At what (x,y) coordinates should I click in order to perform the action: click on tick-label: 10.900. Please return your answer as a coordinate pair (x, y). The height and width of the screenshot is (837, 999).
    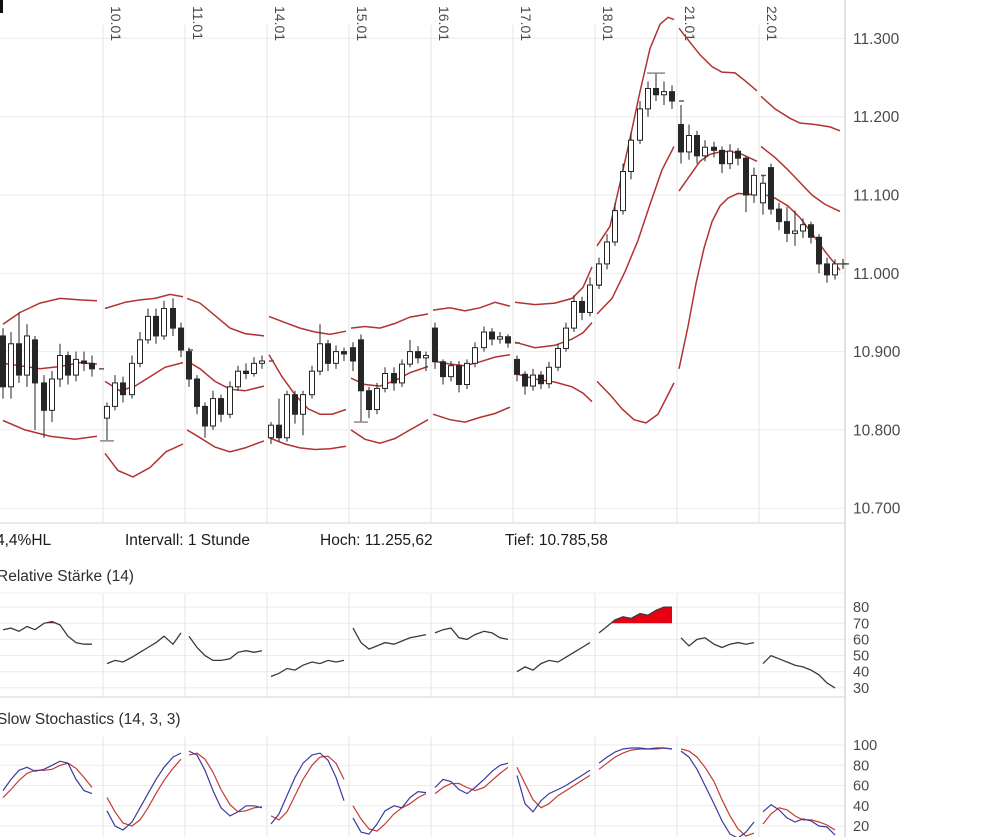
    Looking at the image, I should click on (877, 352).